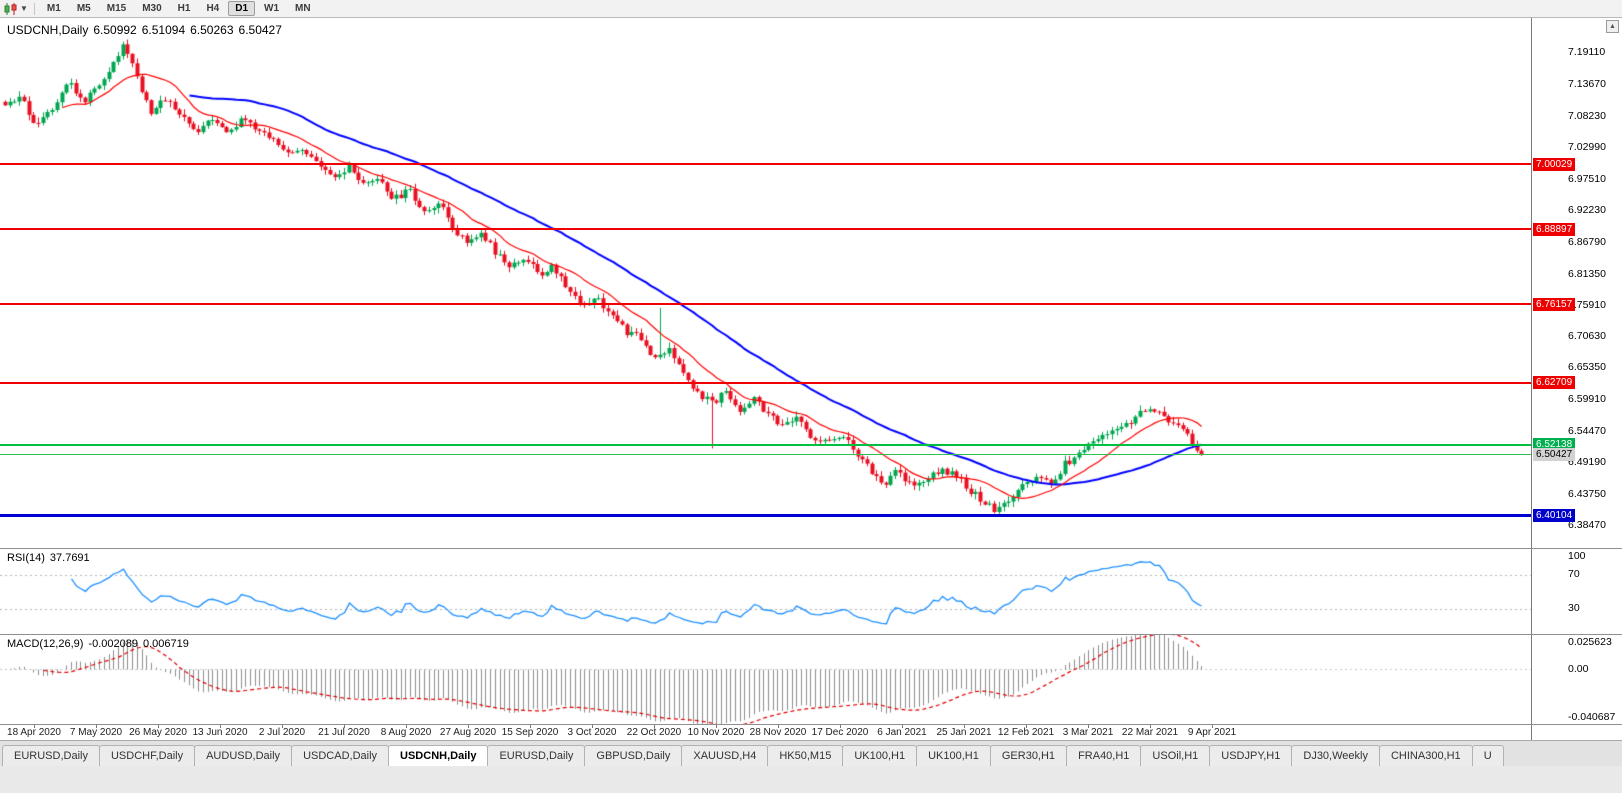  I want to click on timeframe-button-mn: MN, so click(303, 8).